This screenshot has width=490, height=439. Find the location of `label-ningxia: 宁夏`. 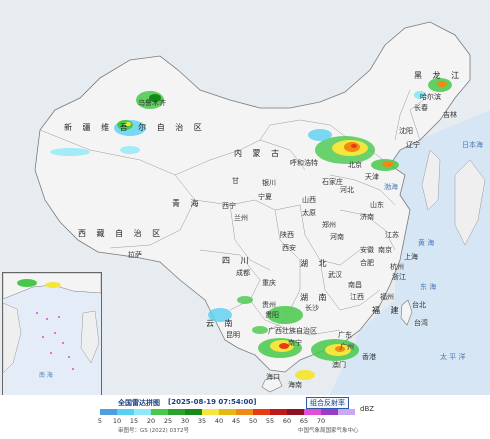

label-ningxia: 宁夏 is located at coordinates (265, 197).